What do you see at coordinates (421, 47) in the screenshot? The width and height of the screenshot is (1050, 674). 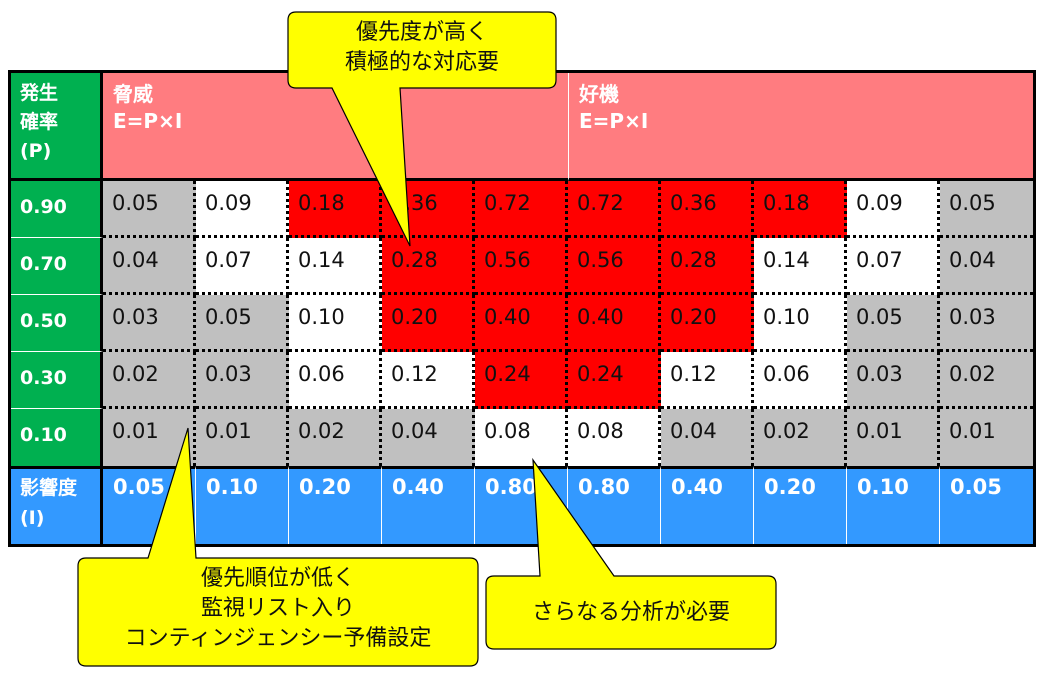 I see `high-priority-callout-text: 優先度が高く 積極的な対応要` at bounding box center [421, 47].